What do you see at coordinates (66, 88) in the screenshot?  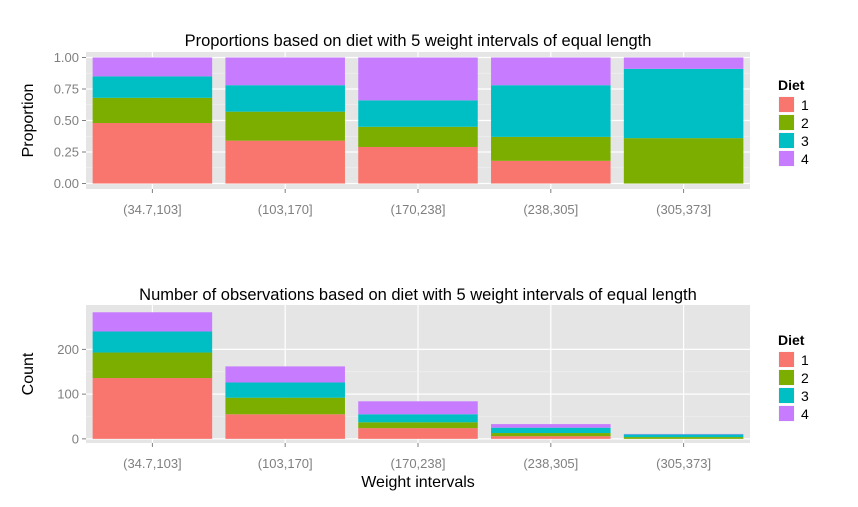 I see `y-tick-label: 0.75` at bounding box center [66, 88].